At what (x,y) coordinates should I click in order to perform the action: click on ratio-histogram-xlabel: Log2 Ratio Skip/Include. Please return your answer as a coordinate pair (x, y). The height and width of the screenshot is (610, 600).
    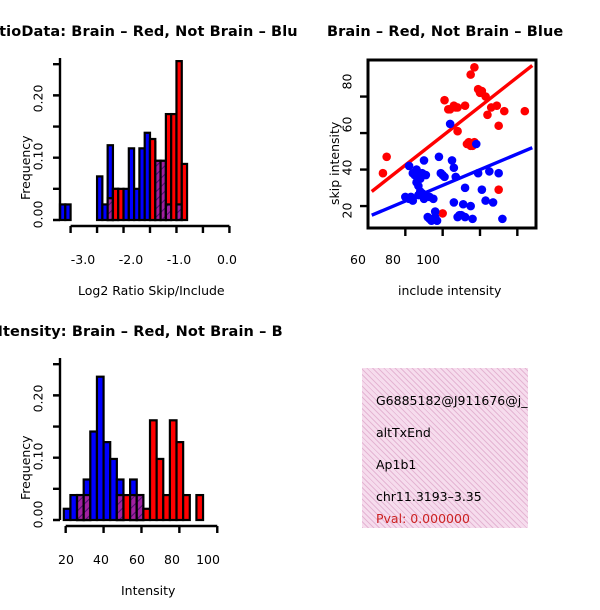
    Looking at the image, I should click on (151, 290).